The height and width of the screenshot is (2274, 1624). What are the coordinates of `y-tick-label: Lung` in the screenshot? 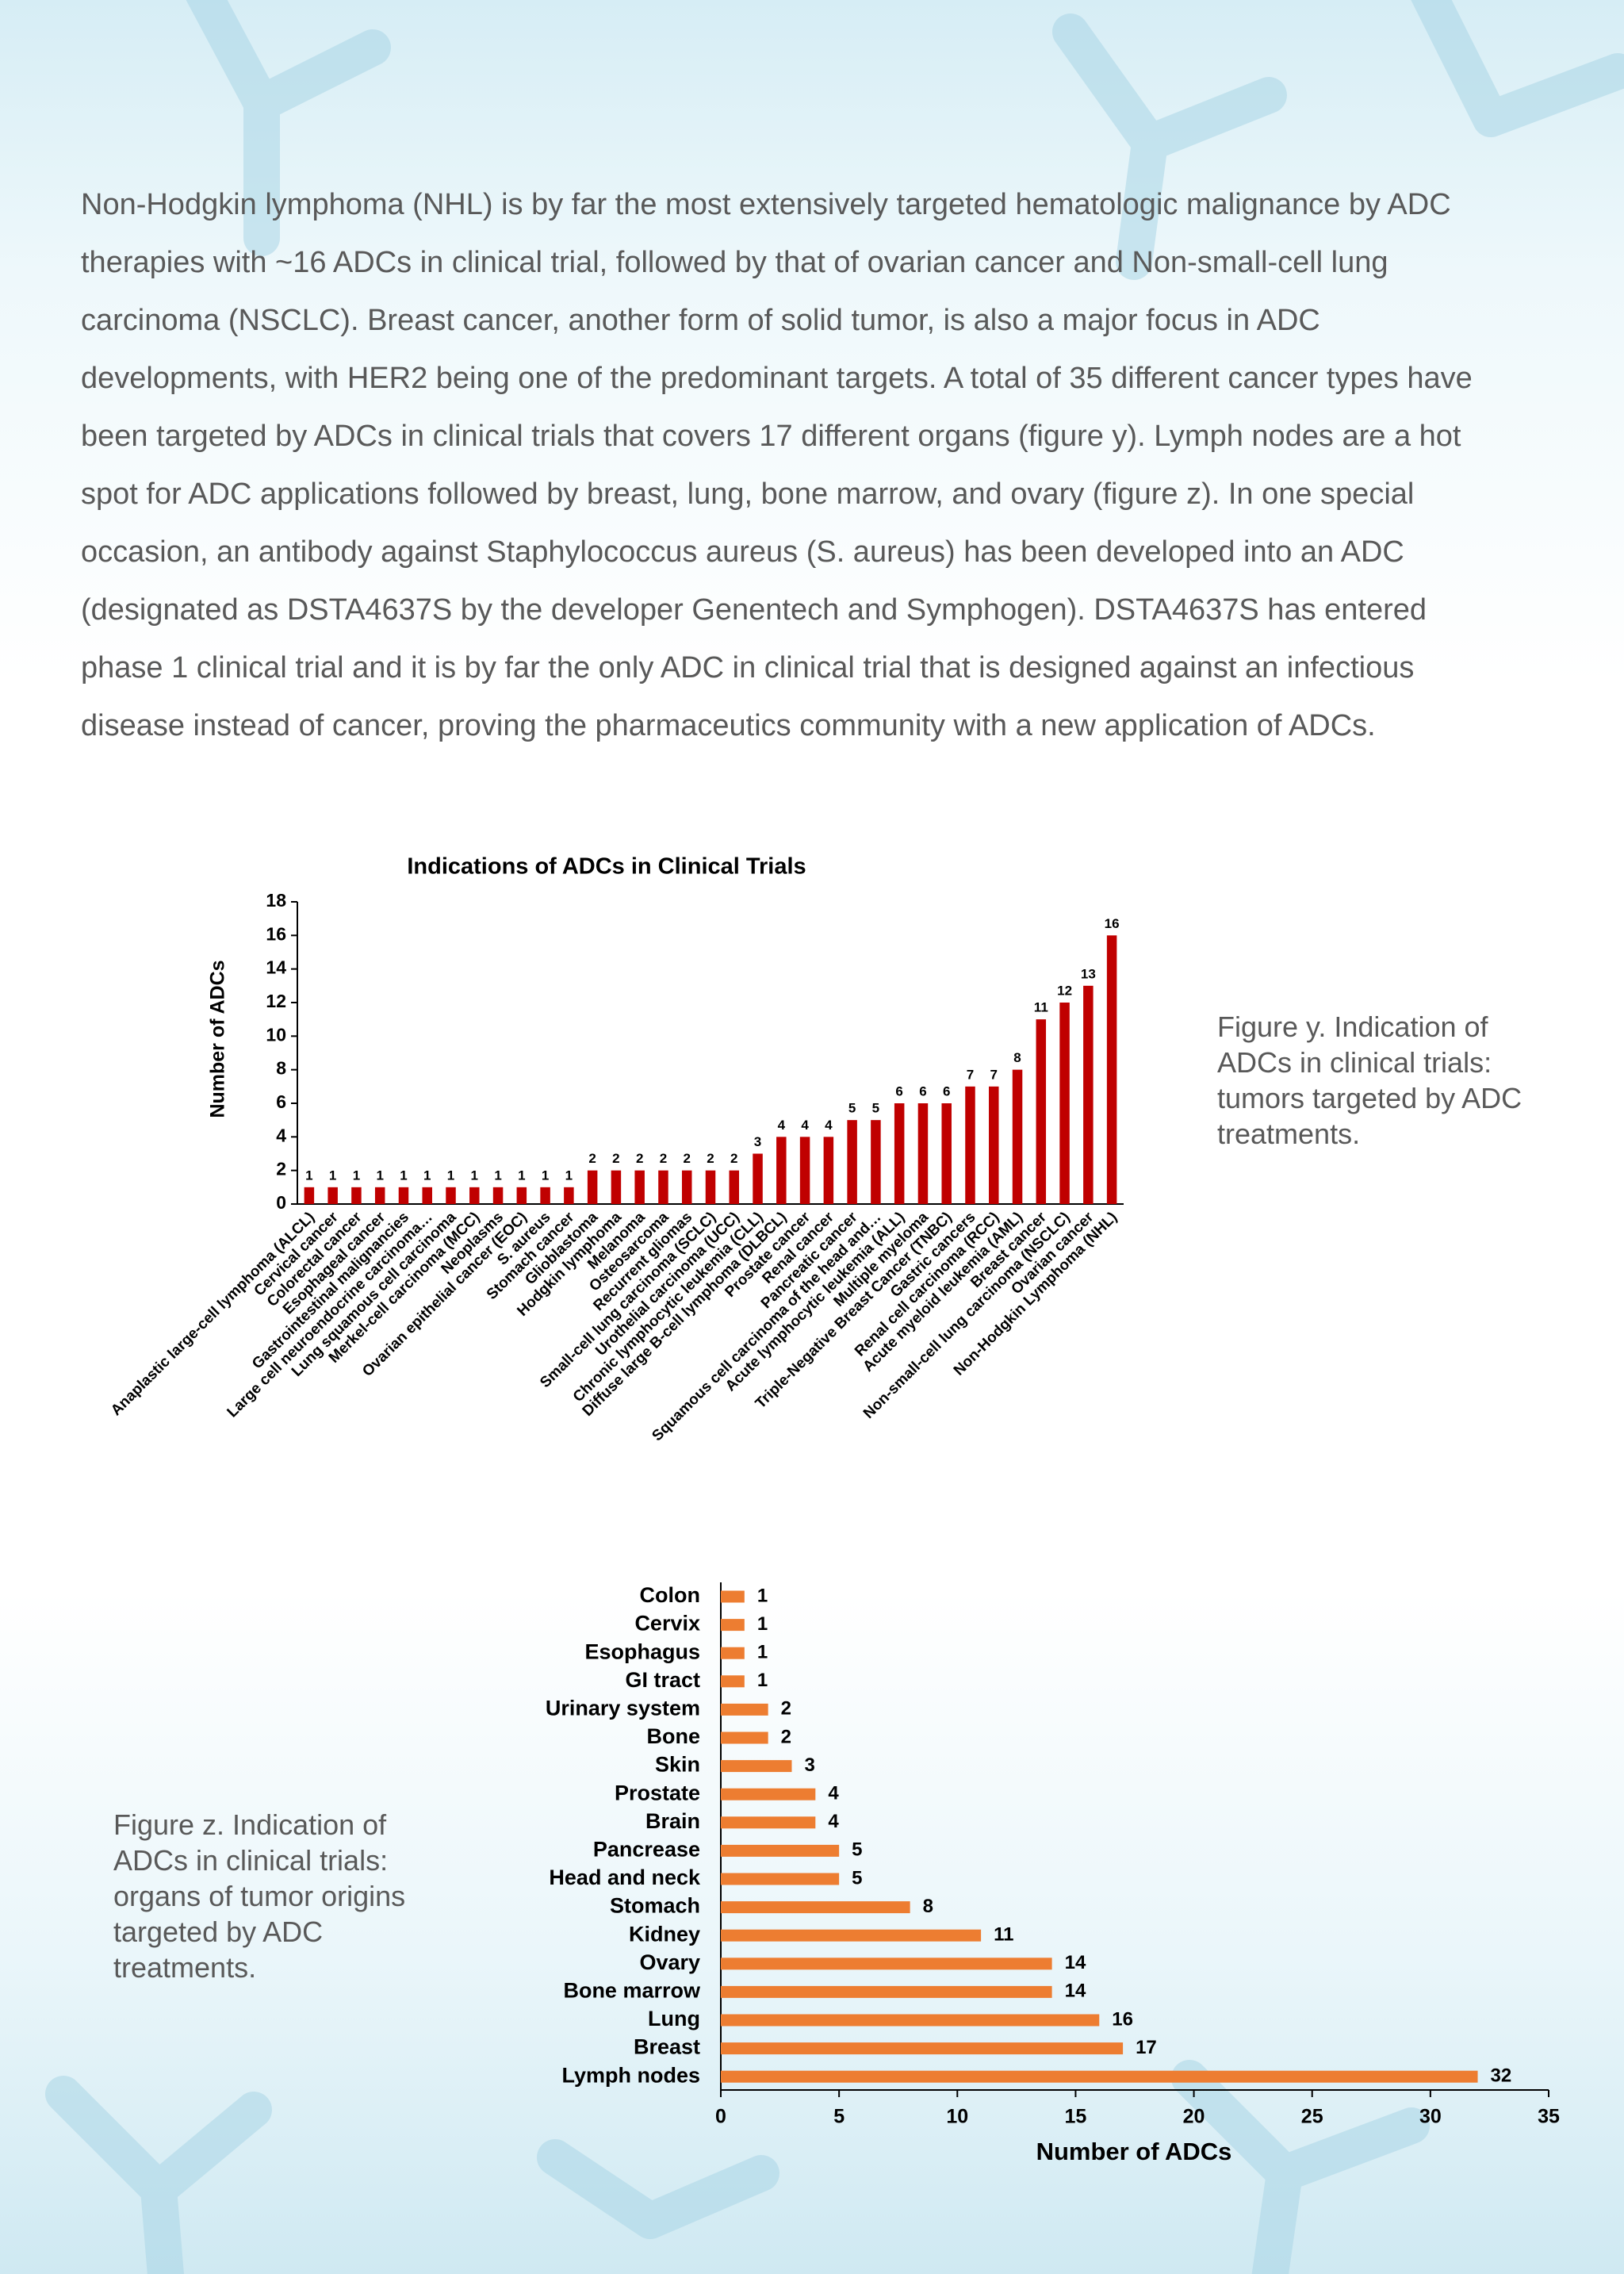 It's located at (674, 2018).